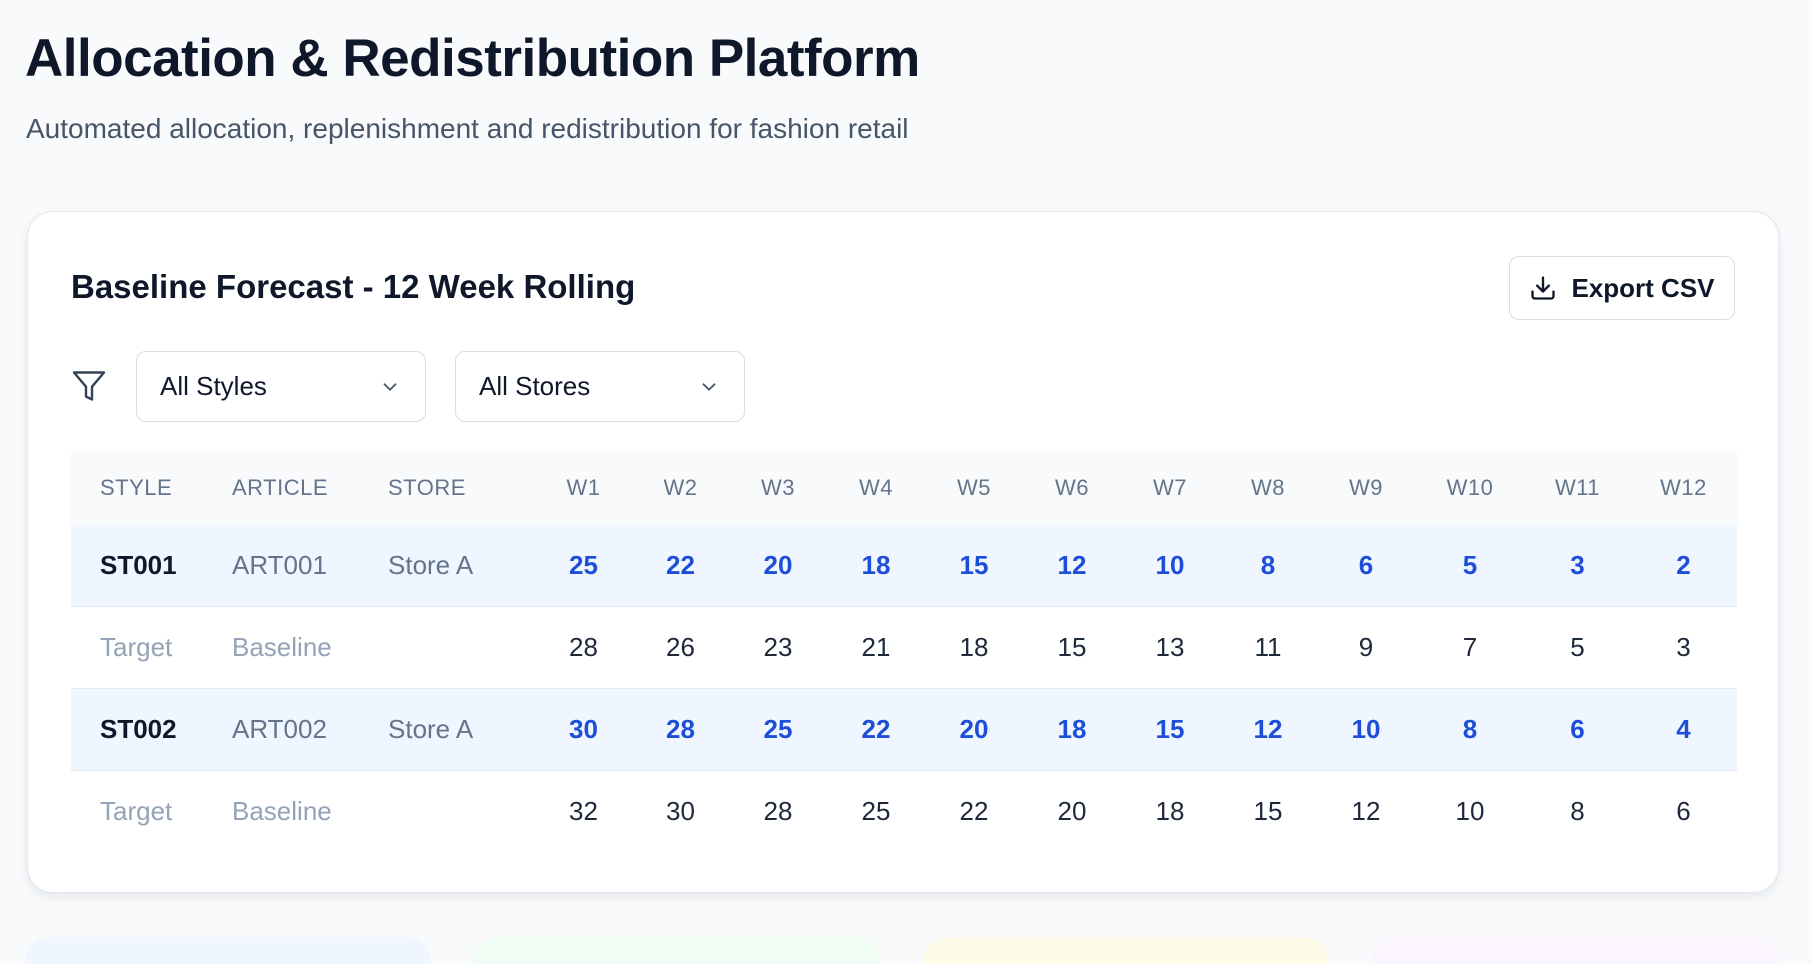 The image size is (1812, 964). I want to click on column-header: W8, so click(1268, 488).